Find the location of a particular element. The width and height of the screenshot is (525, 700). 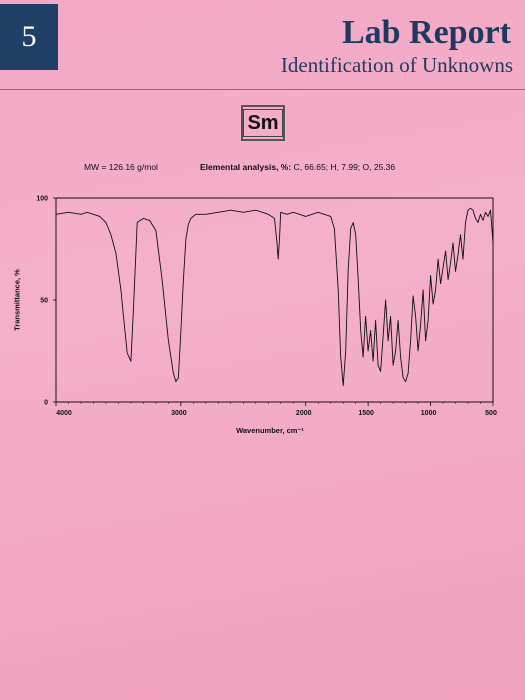

x-tick-label: 3000 is located at coordinates (179, 413).